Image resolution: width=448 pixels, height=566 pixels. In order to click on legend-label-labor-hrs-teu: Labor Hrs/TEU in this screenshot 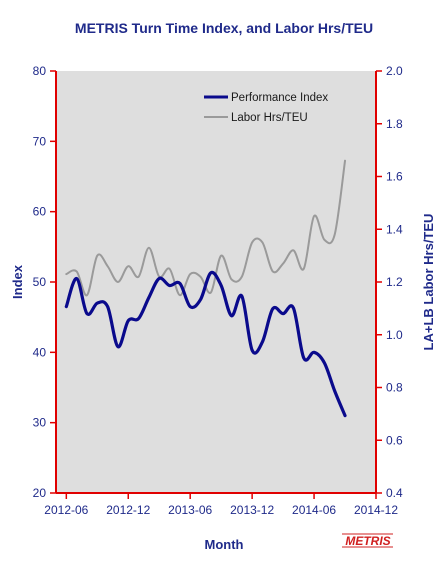, I will do `click(269, 118)`.